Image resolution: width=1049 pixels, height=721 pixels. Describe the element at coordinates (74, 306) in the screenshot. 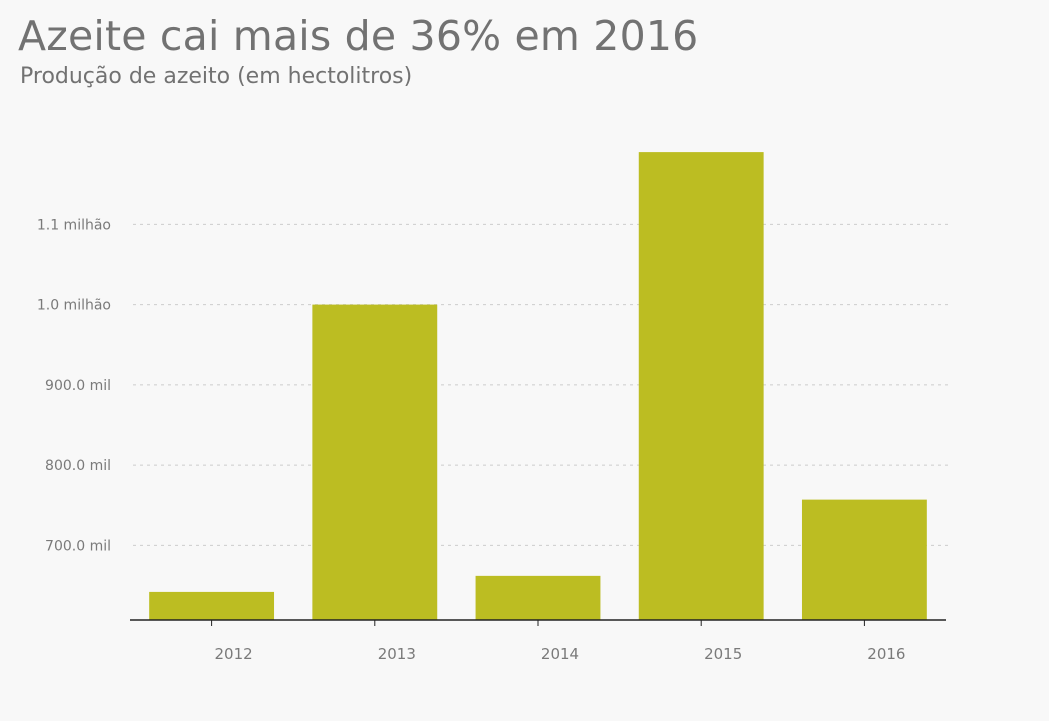

I see `y-tick-label: 1.0 milhão` at that location.